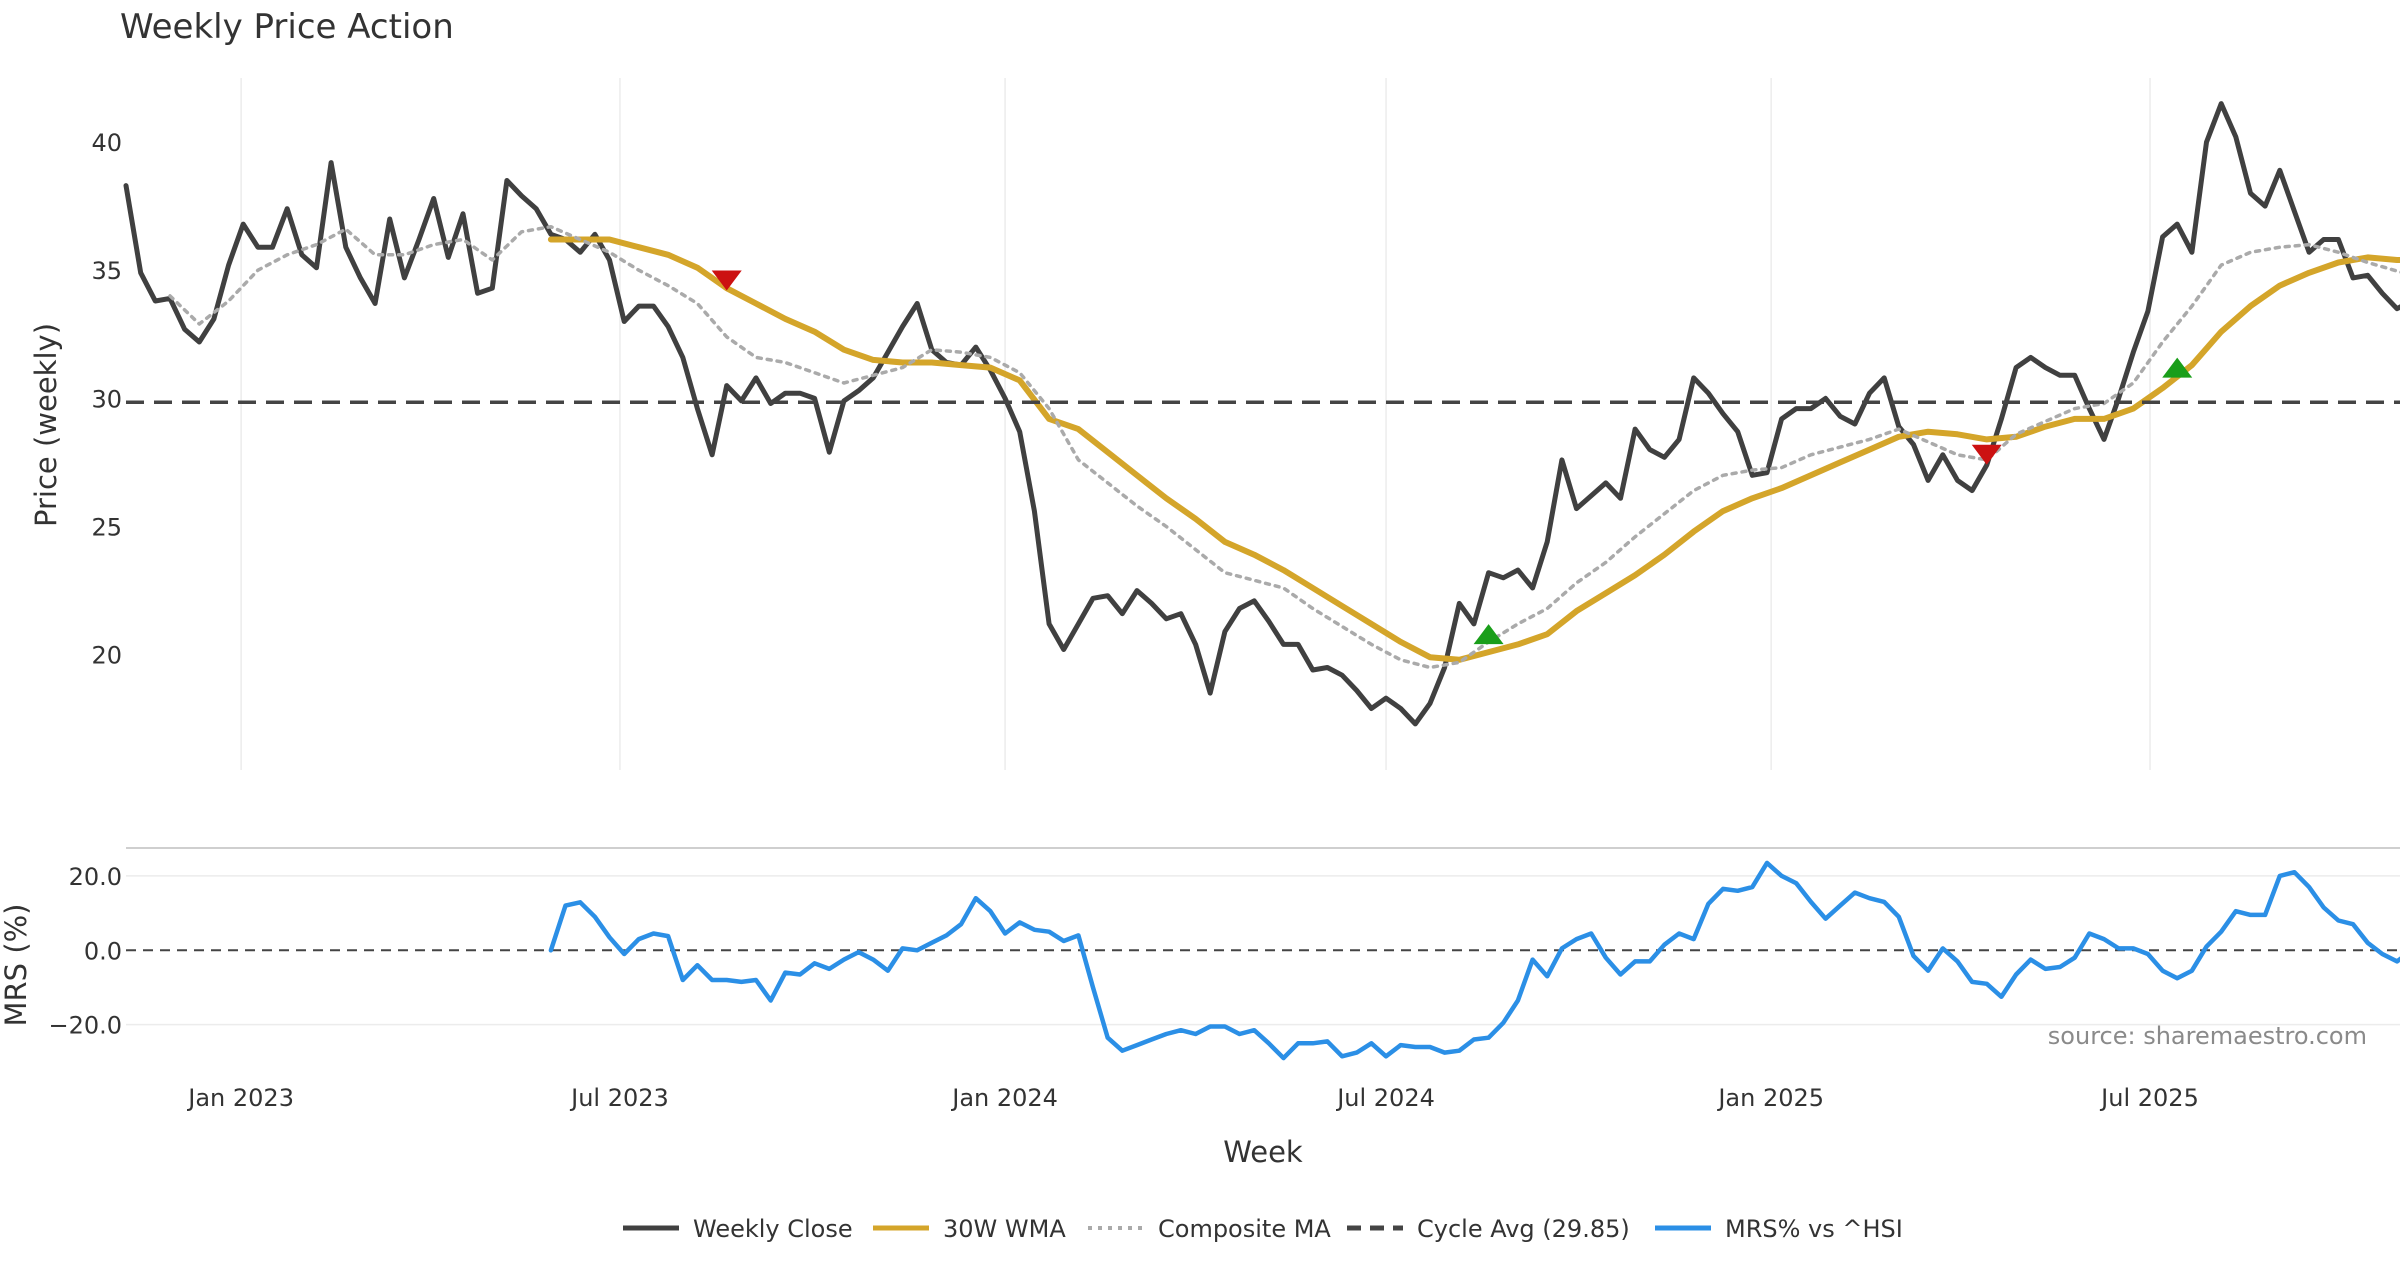  I want to click on x-axis-title: Week, so click(1263, 1152).